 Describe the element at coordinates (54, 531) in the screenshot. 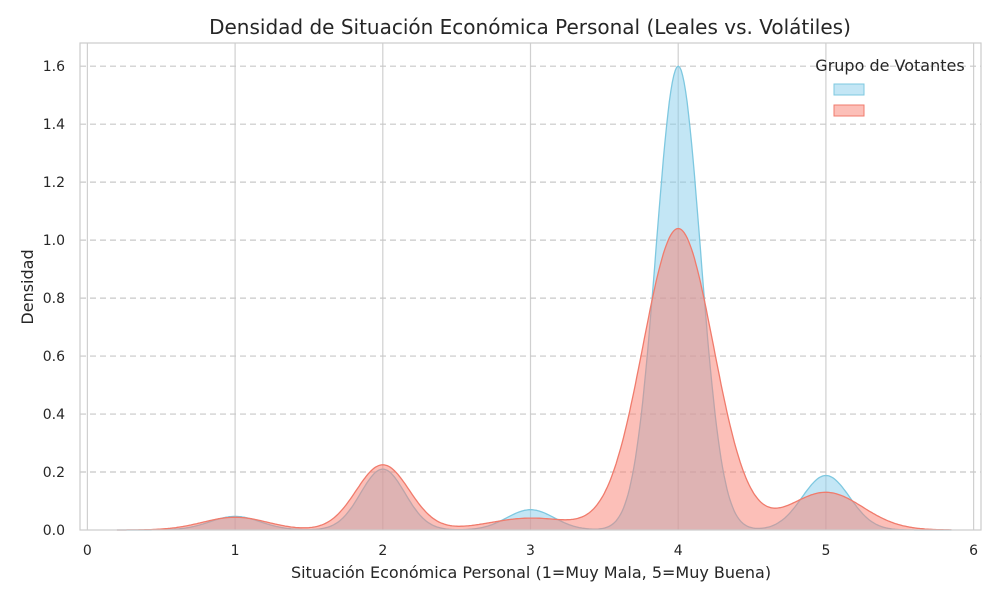

I see `y-tick-label: 0.0` at that location.